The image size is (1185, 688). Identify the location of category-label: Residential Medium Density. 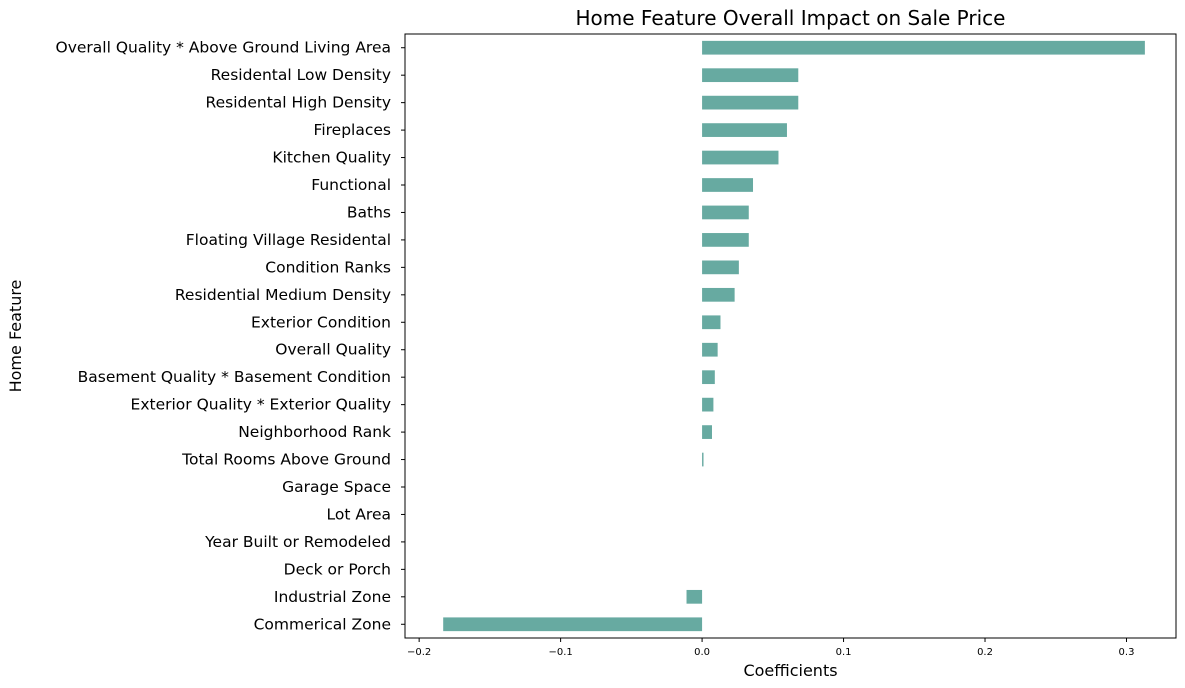
(283, 295).